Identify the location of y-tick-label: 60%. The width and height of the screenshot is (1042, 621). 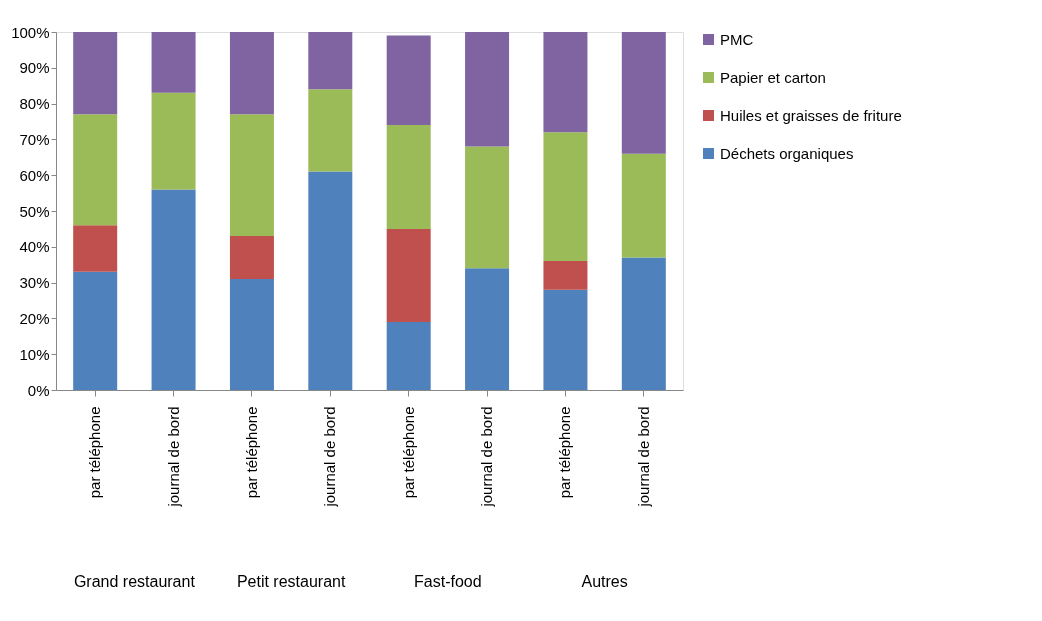
(34, 175).